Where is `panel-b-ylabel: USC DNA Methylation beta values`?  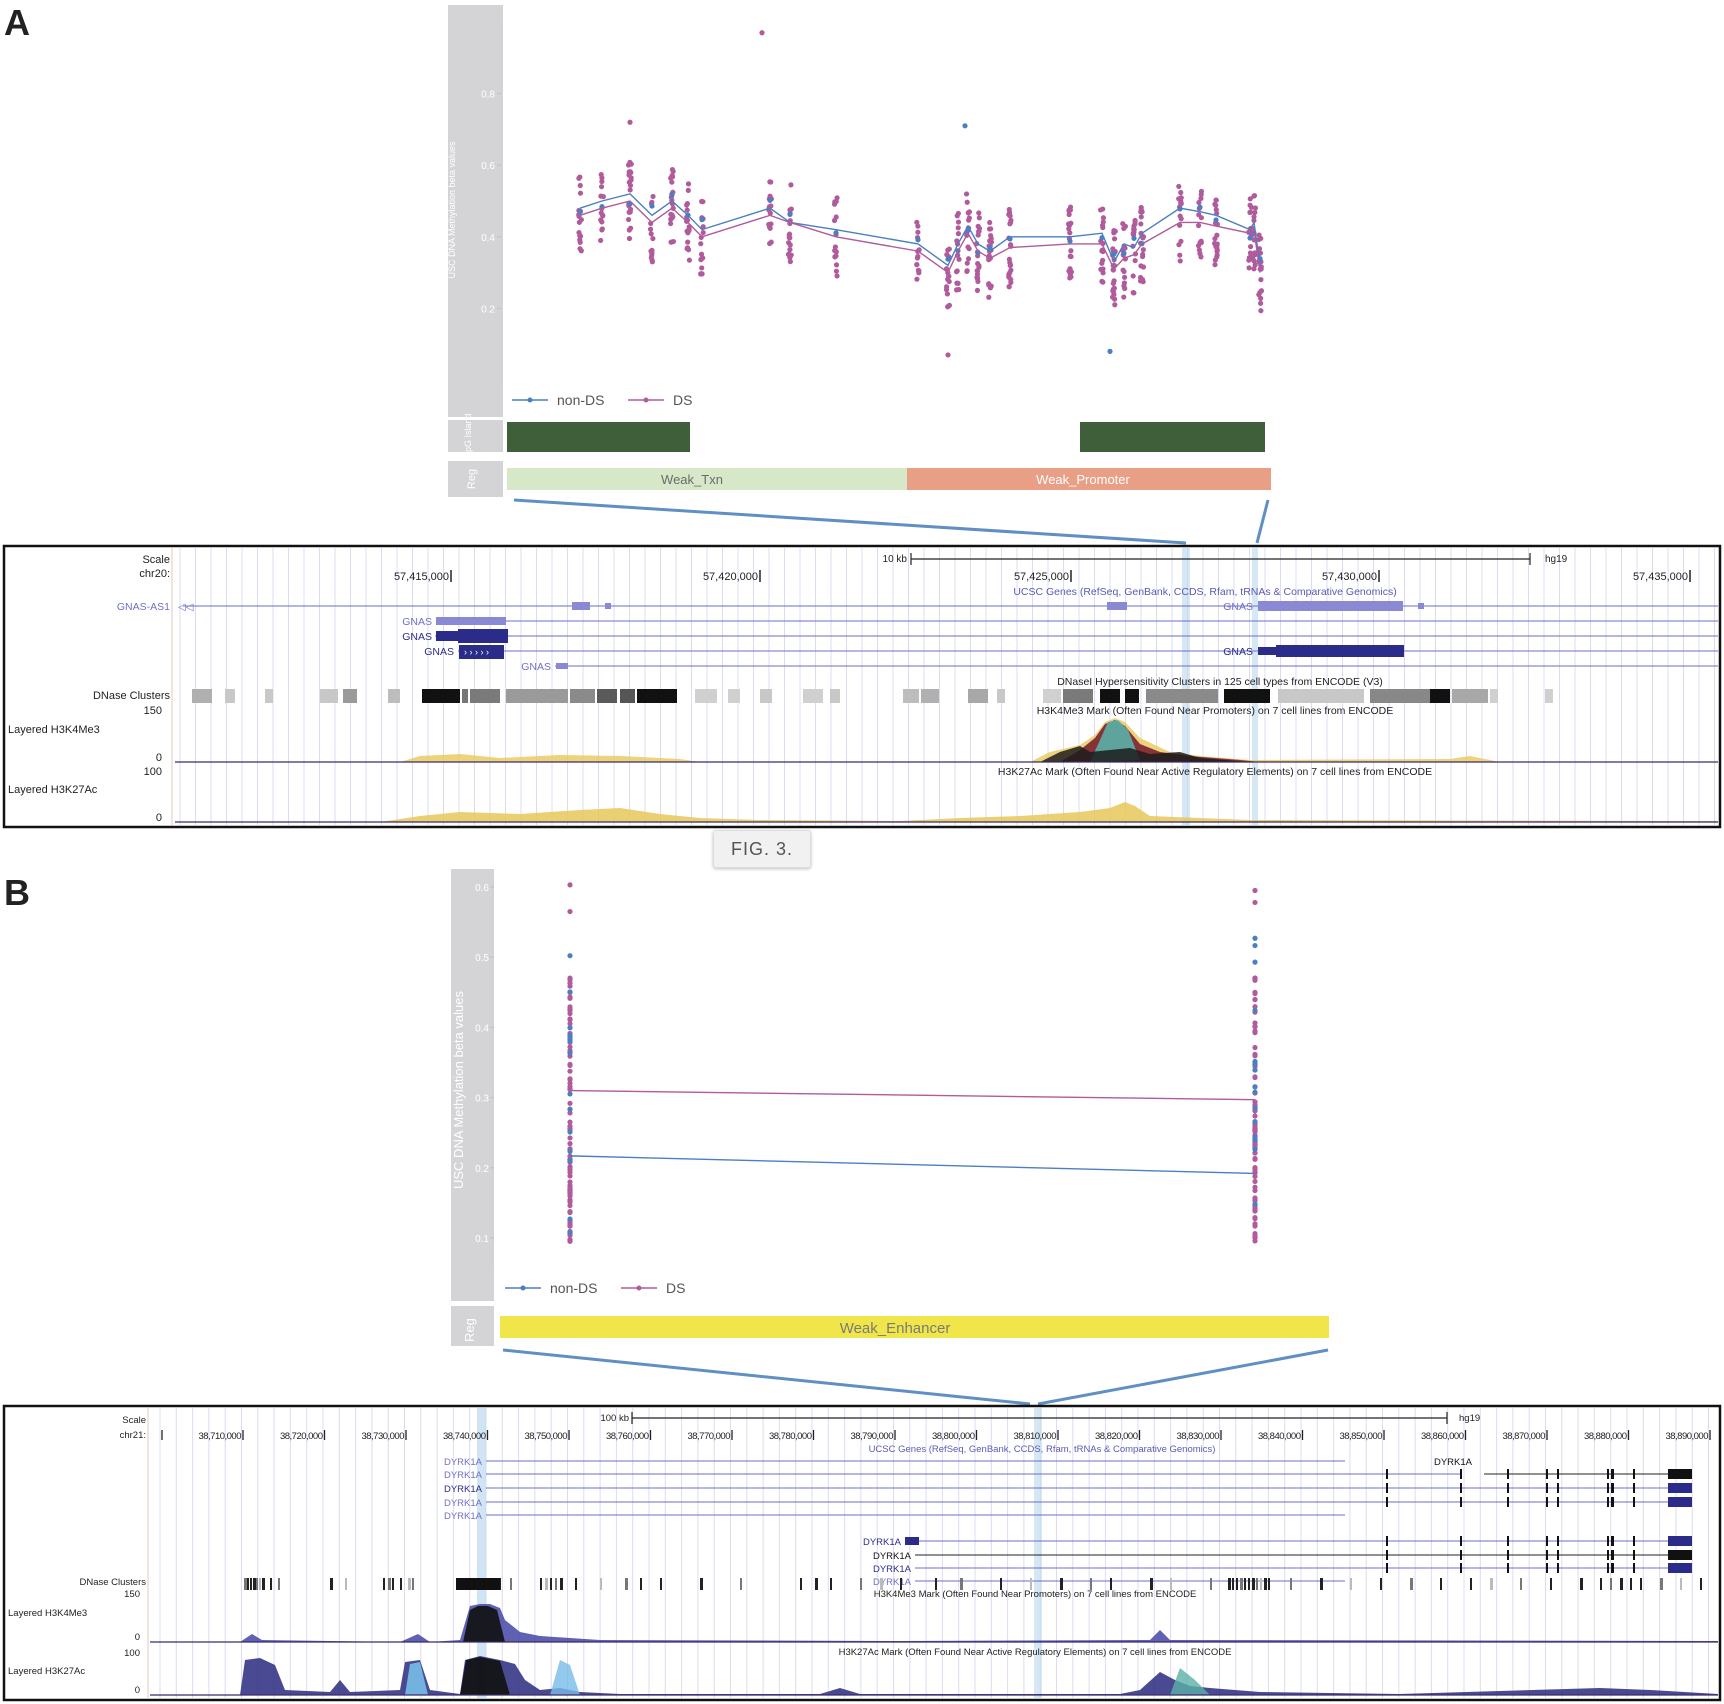
panel-b-ylabel: USC DNA Methylation beta values is located at coordinates (458, 1090).